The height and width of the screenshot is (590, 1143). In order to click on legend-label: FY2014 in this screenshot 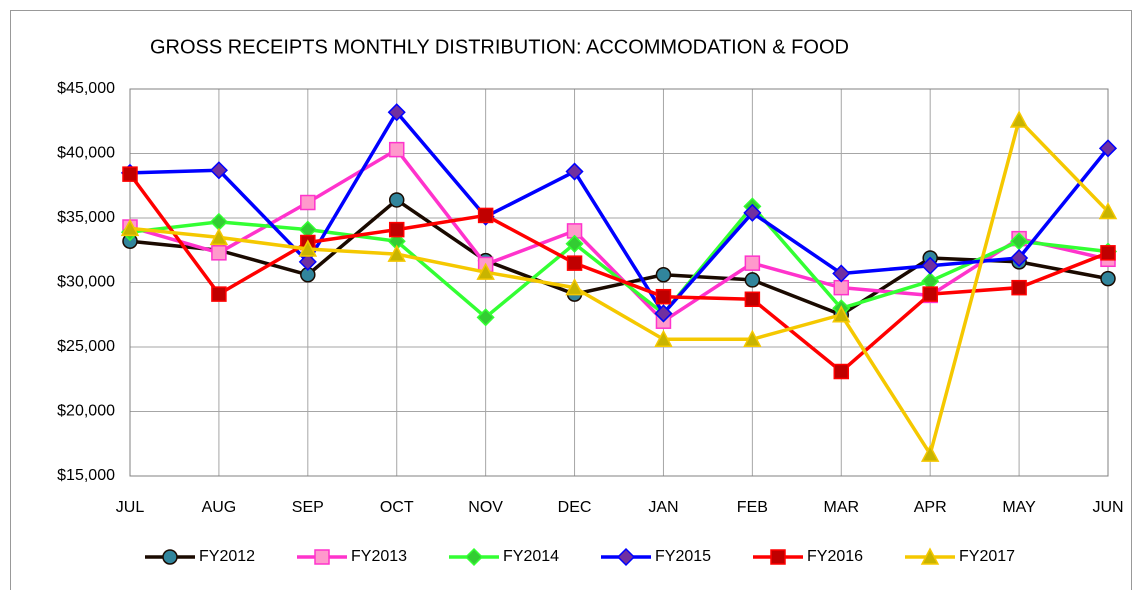, I will do `click(531, 556)`.